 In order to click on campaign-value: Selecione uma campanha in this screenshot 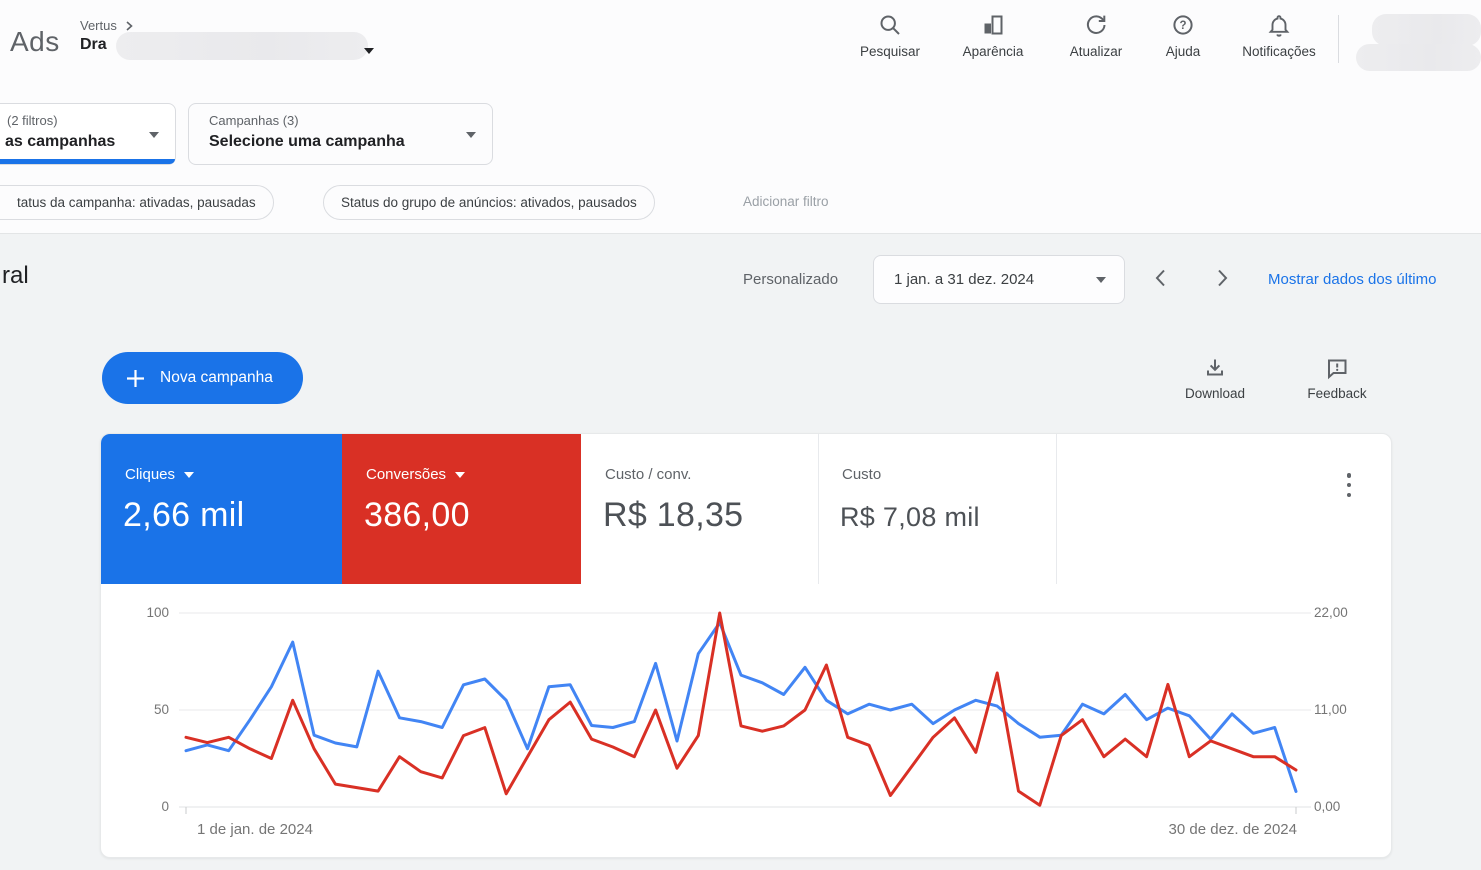, I will do `click(307, 141)`.